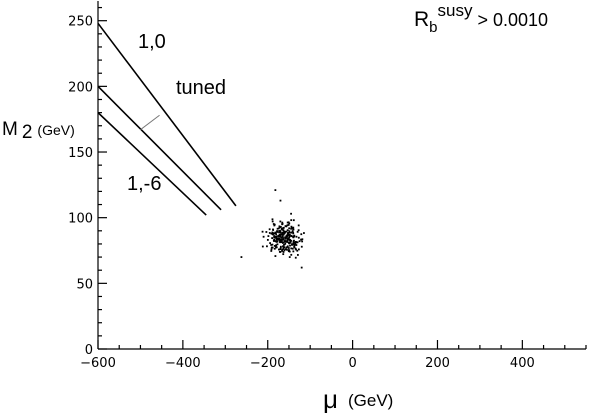 The image size is (589, 416). I want to click on y-label-subscript: 2, so click(27, 132).